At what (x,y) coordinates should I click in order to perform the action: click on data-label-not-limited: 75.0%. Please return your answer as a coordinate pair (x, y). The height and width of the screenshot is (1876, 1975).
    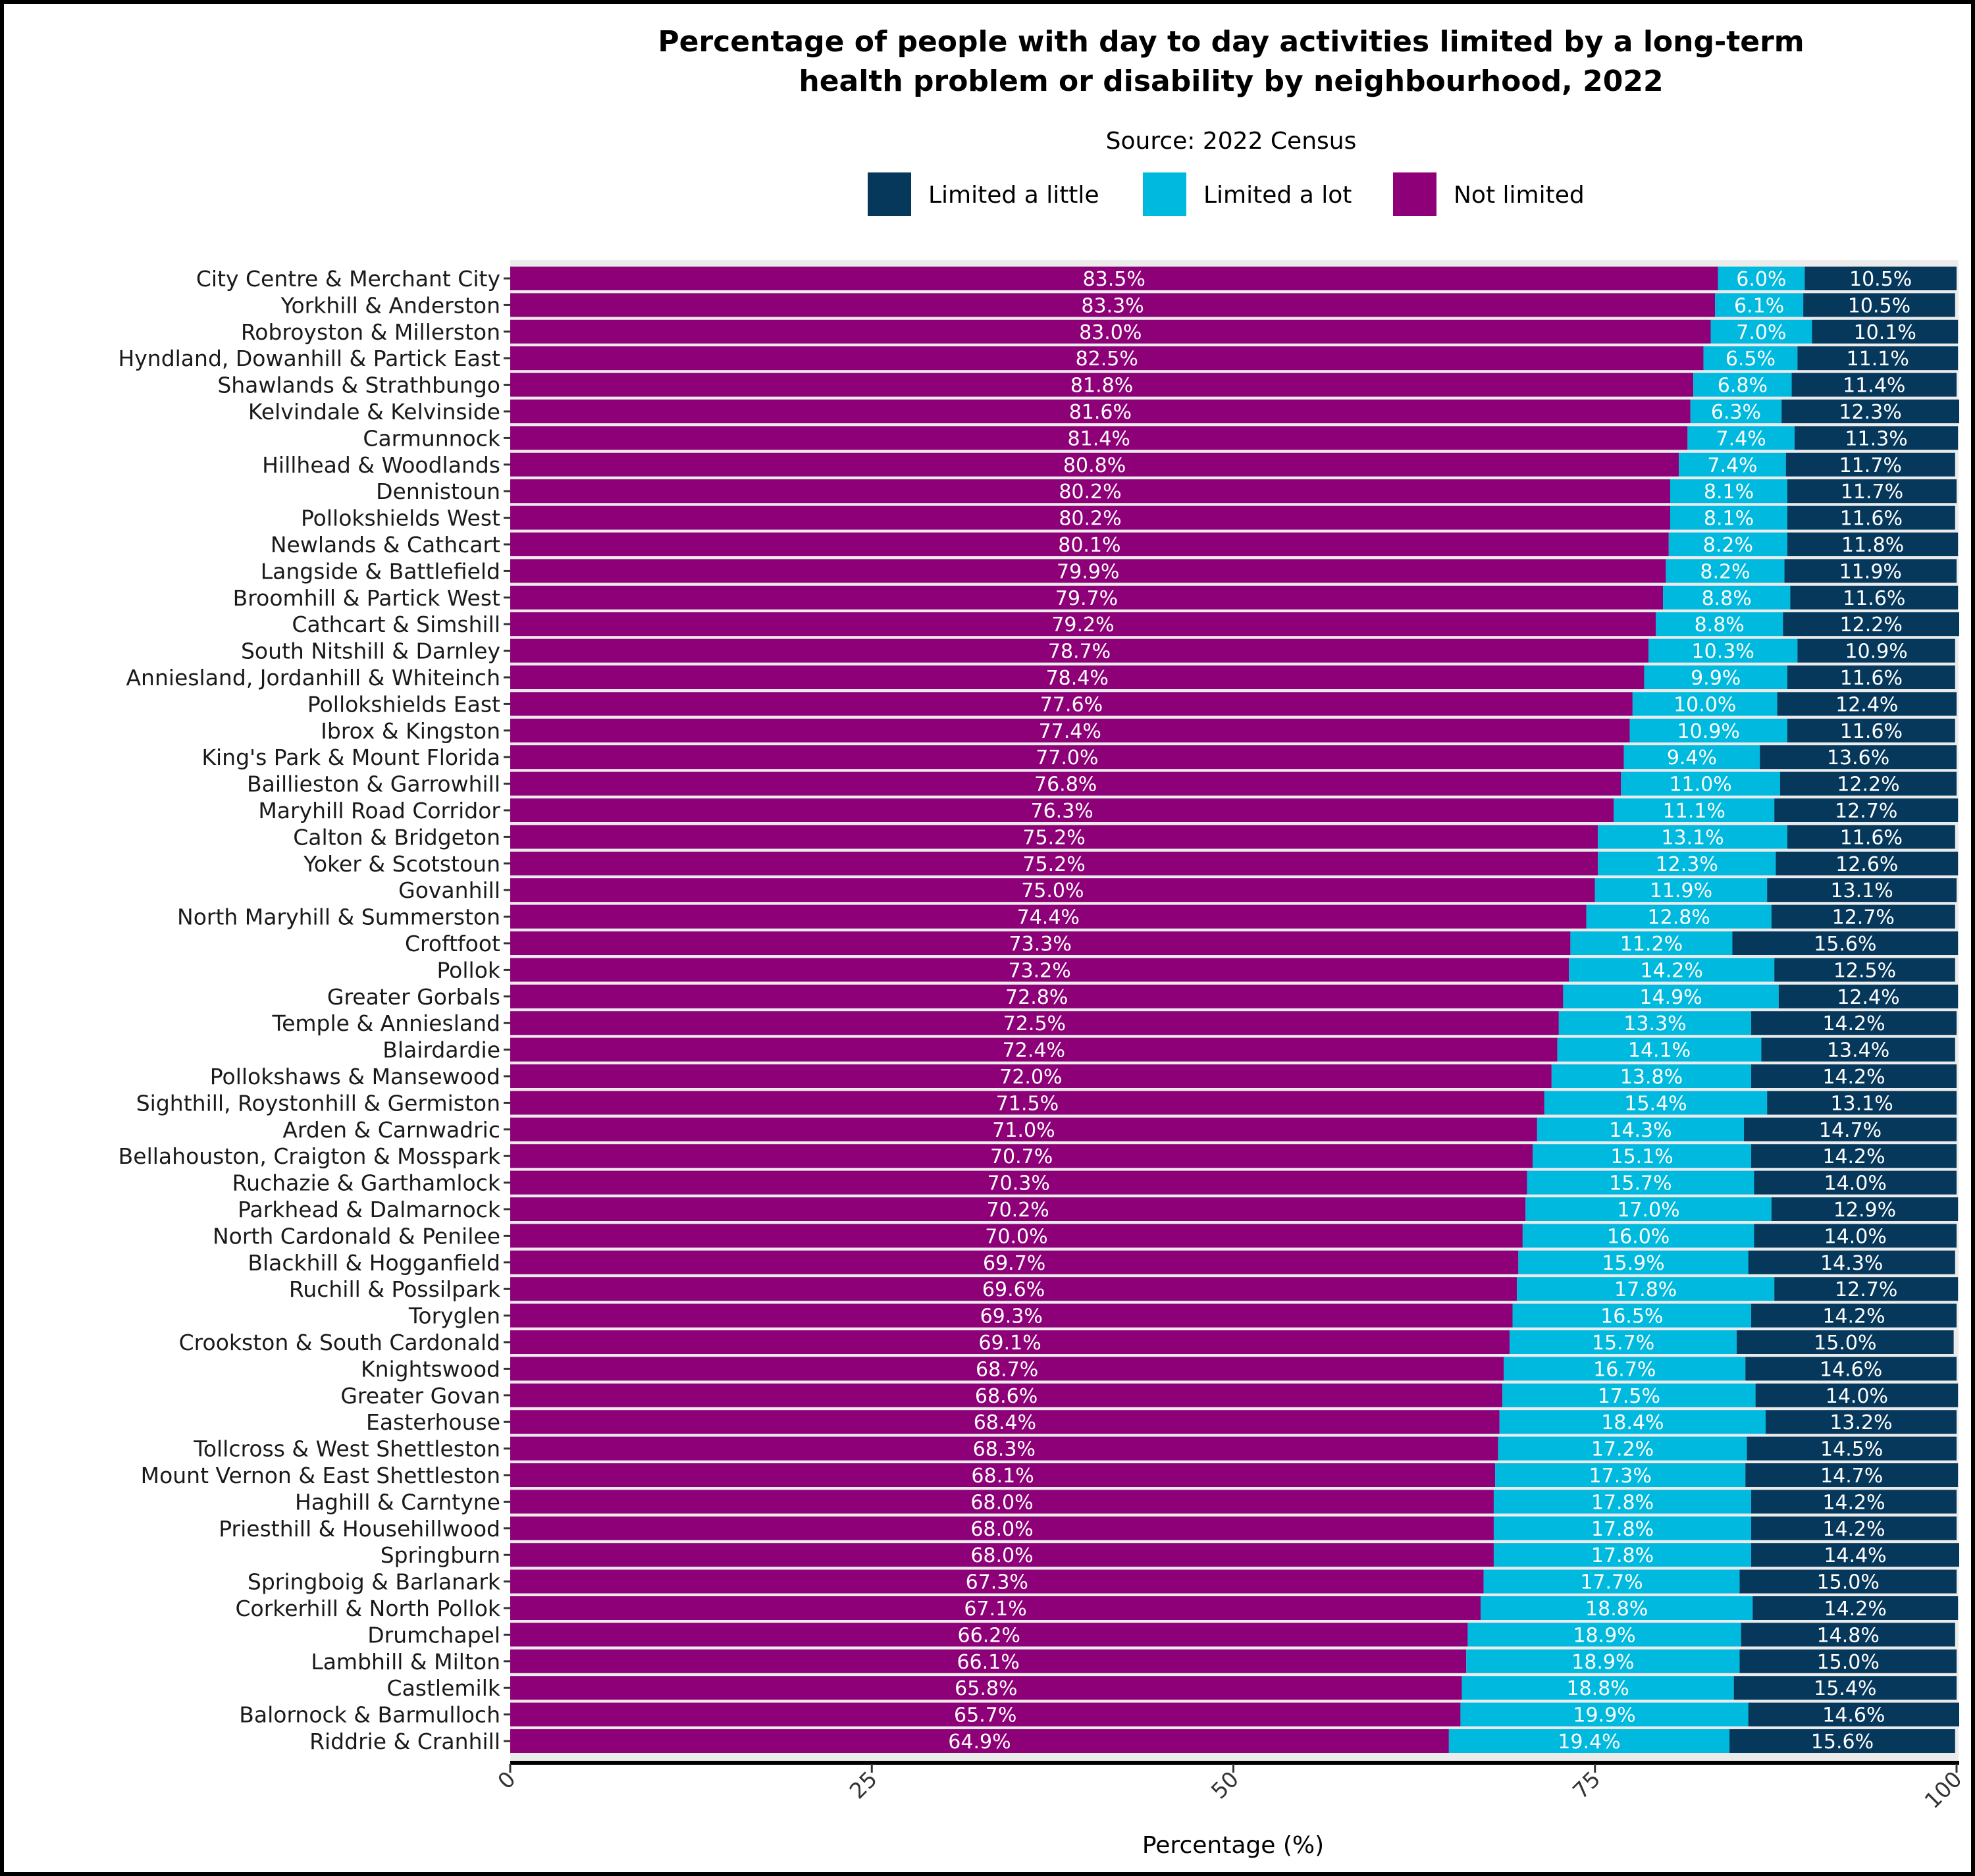
    Looking at the image, I should click on (1052, 890).